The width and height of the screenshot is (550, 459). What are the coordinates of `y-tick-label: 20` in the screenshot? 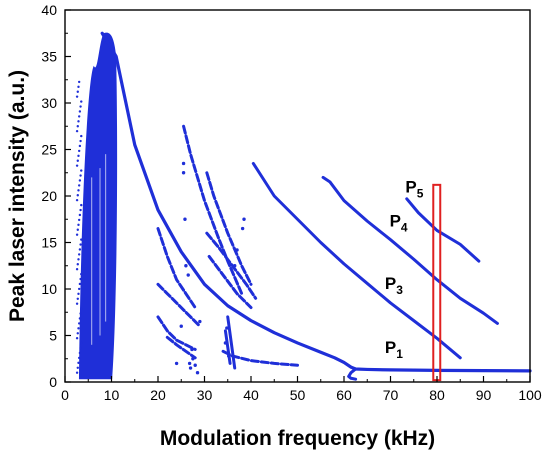 It's located at (49, 196).